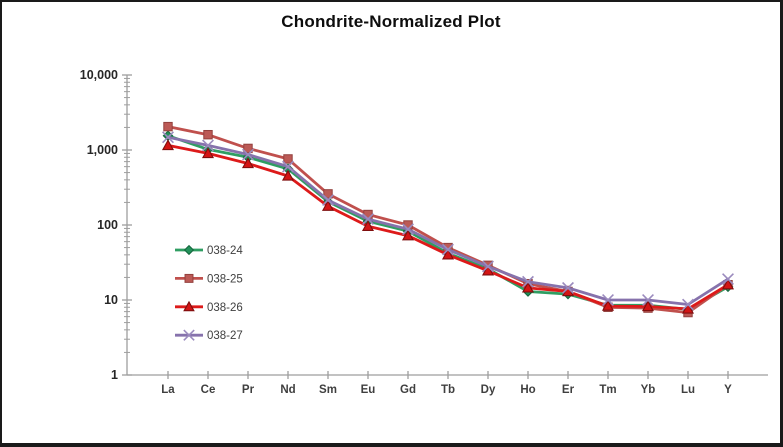  Describe the element at coordinates (607, 390) in the screenshot. I see `x-category-label: Tm` at that location.